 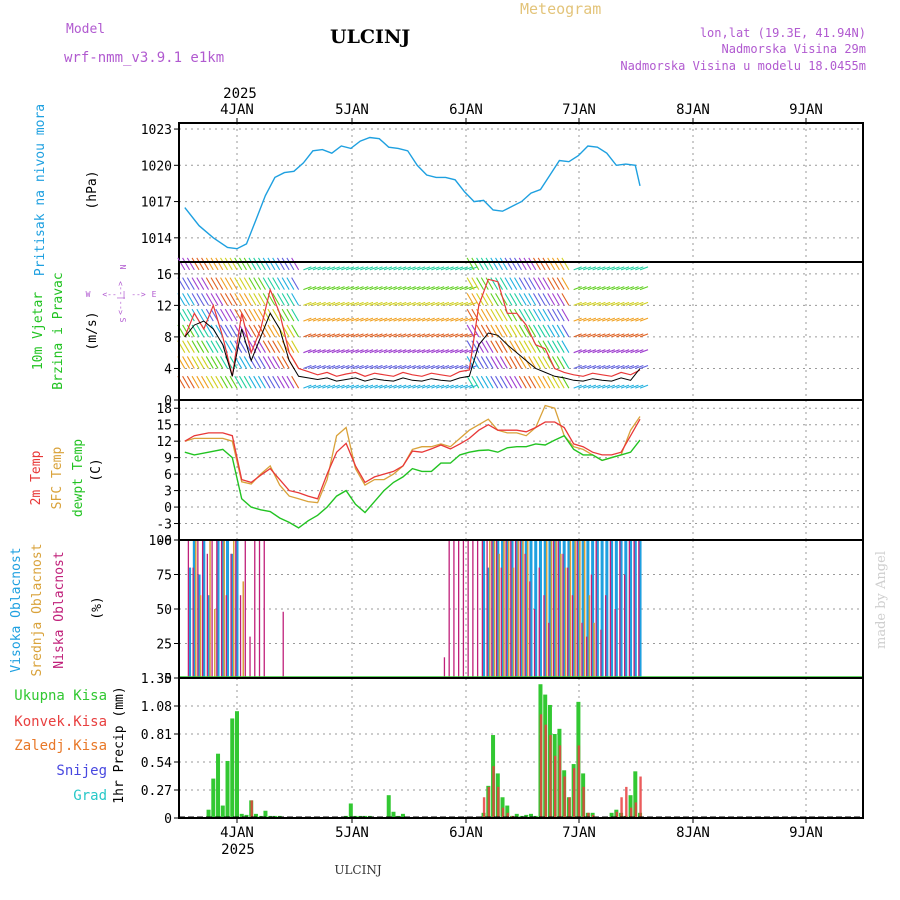 What do you see at coordinates (881, 600) in the screenshot?
I see `credit-watermark: made by Angel` at bounding box center [881, 600].